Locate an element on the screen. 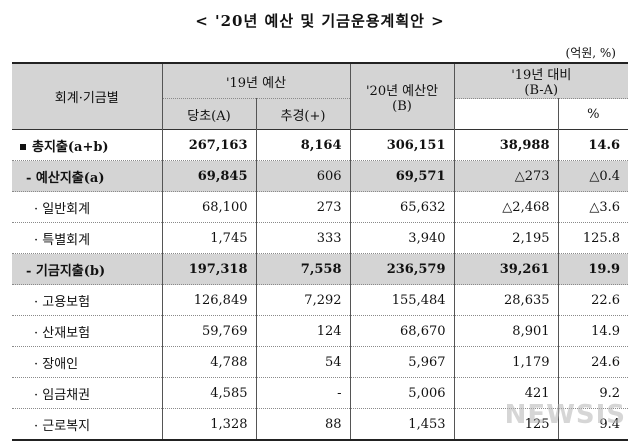 The image size is (640, 448). table-row: · 장애인 4,788 54 5,967 1,179 24.6 is located at coordinates (320, 362).